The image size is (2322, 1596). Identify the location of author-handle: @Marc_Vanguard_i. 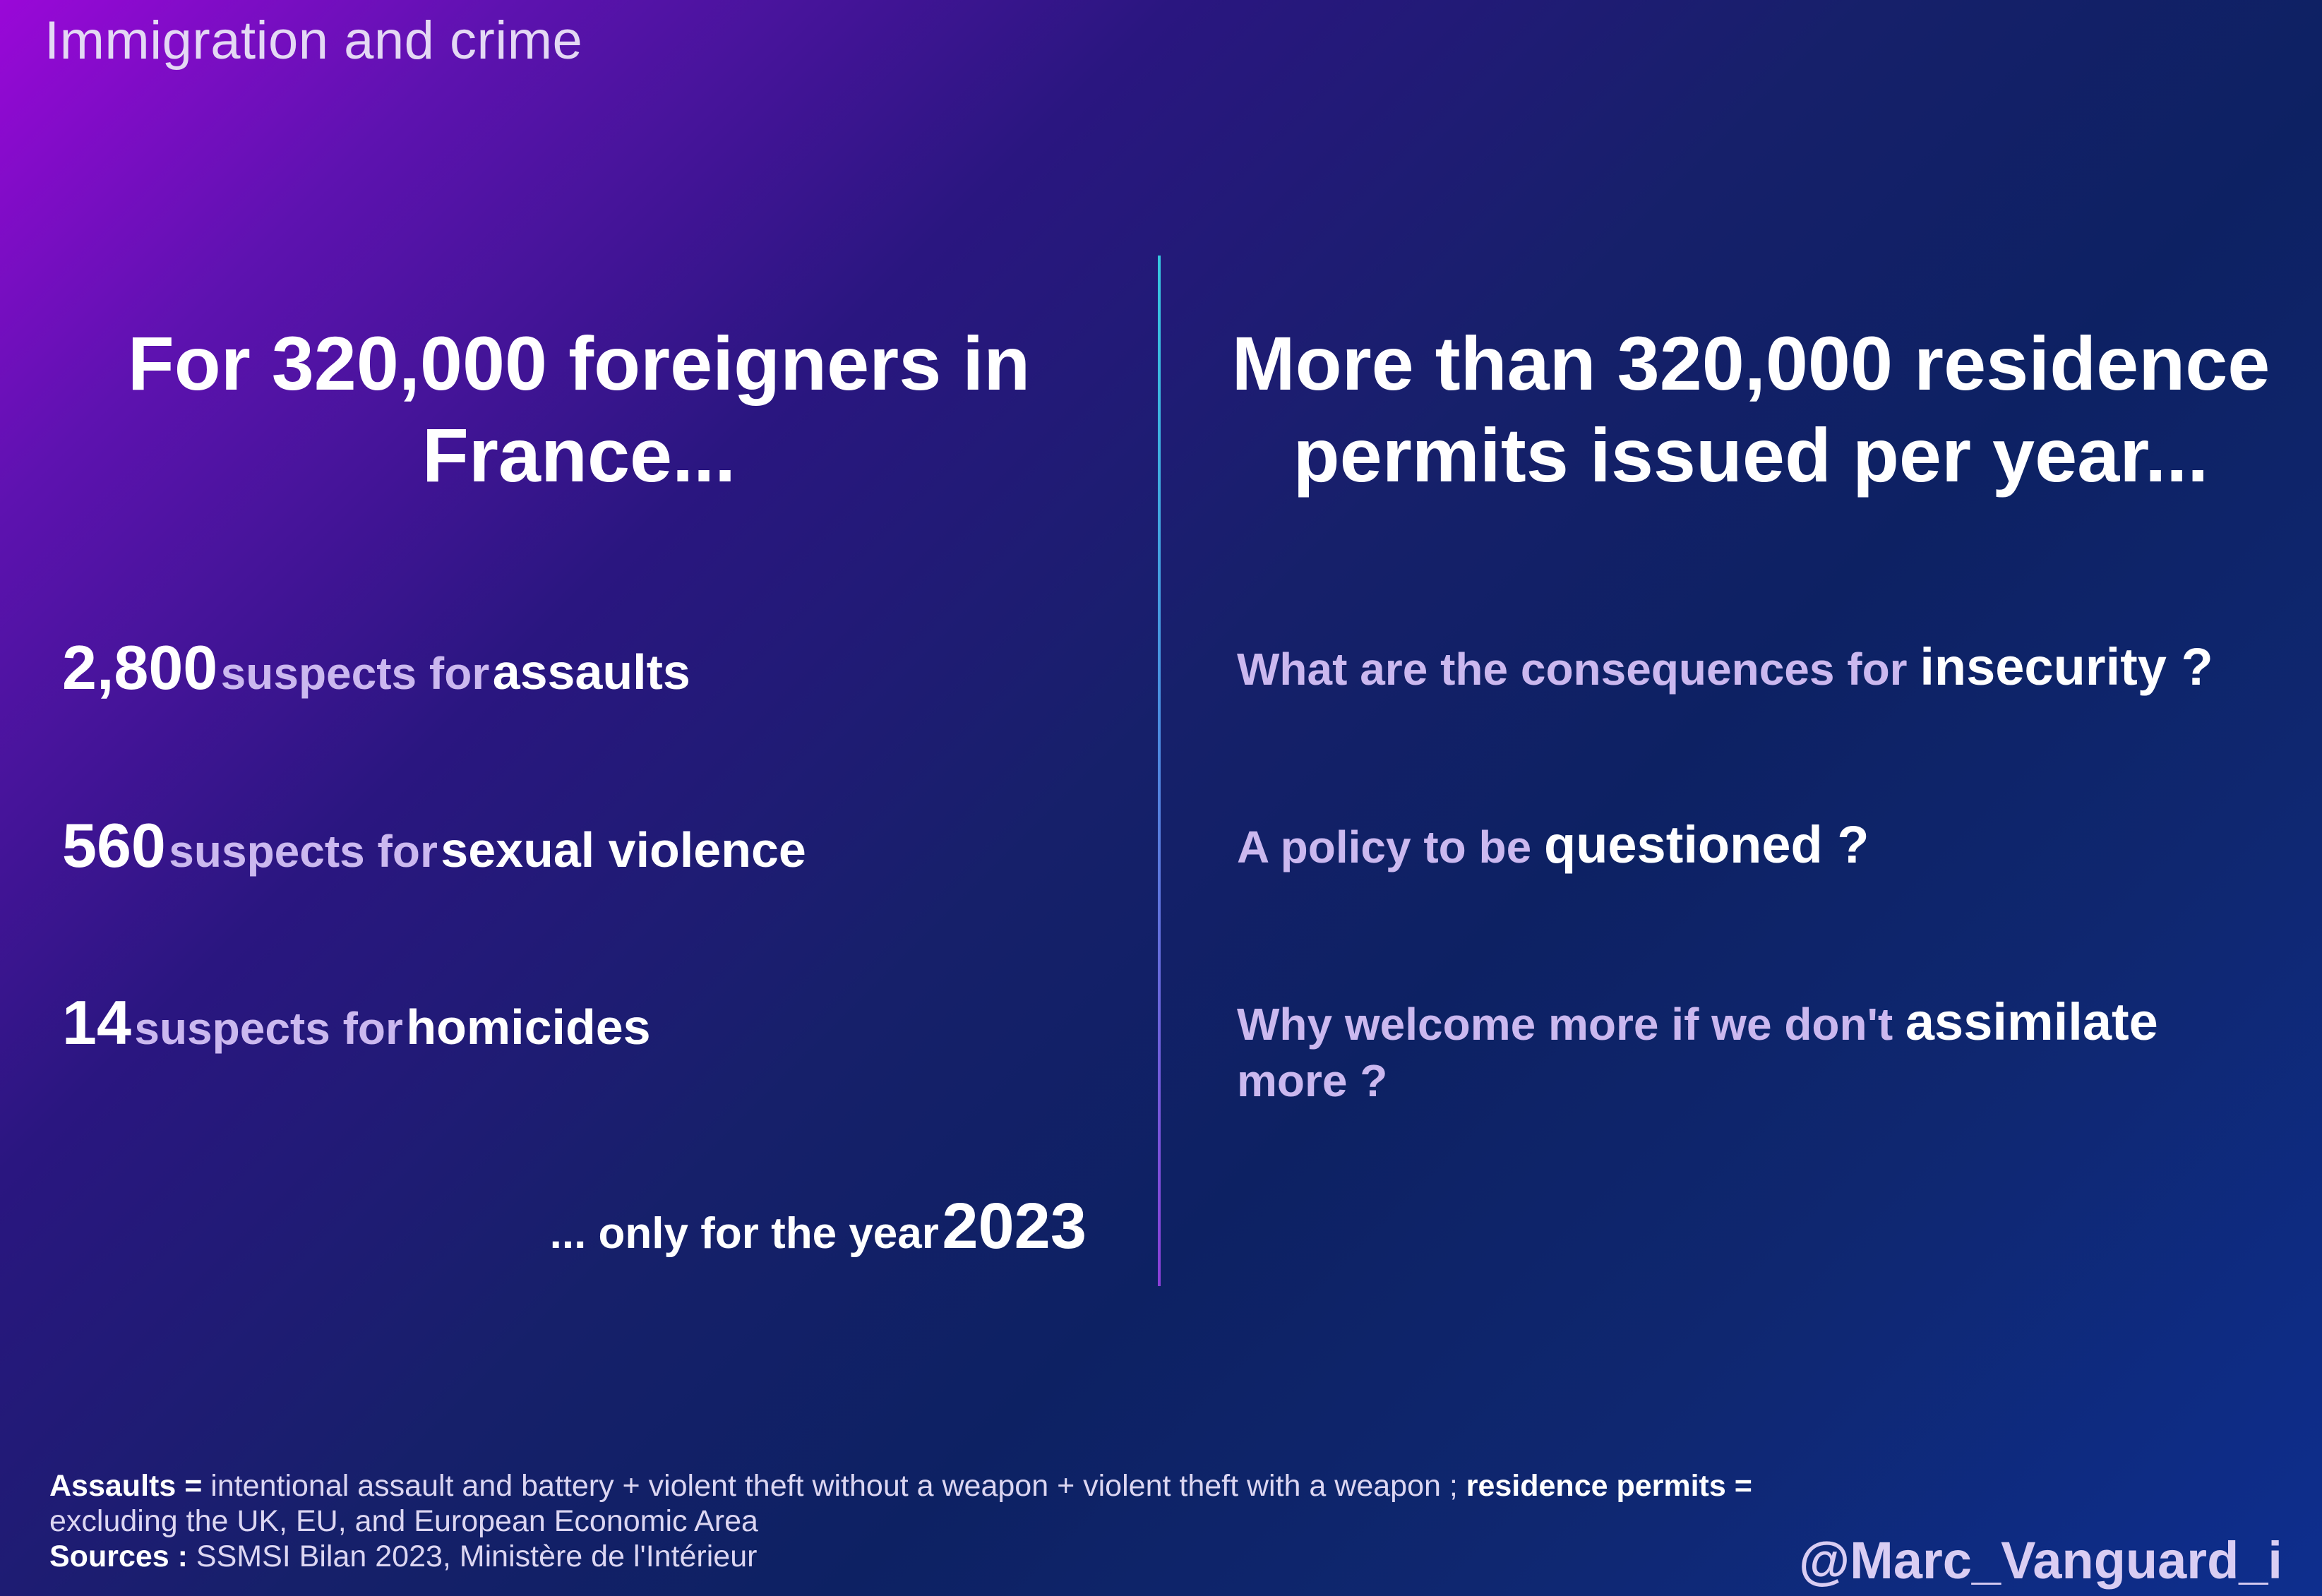
(2040, 1561).